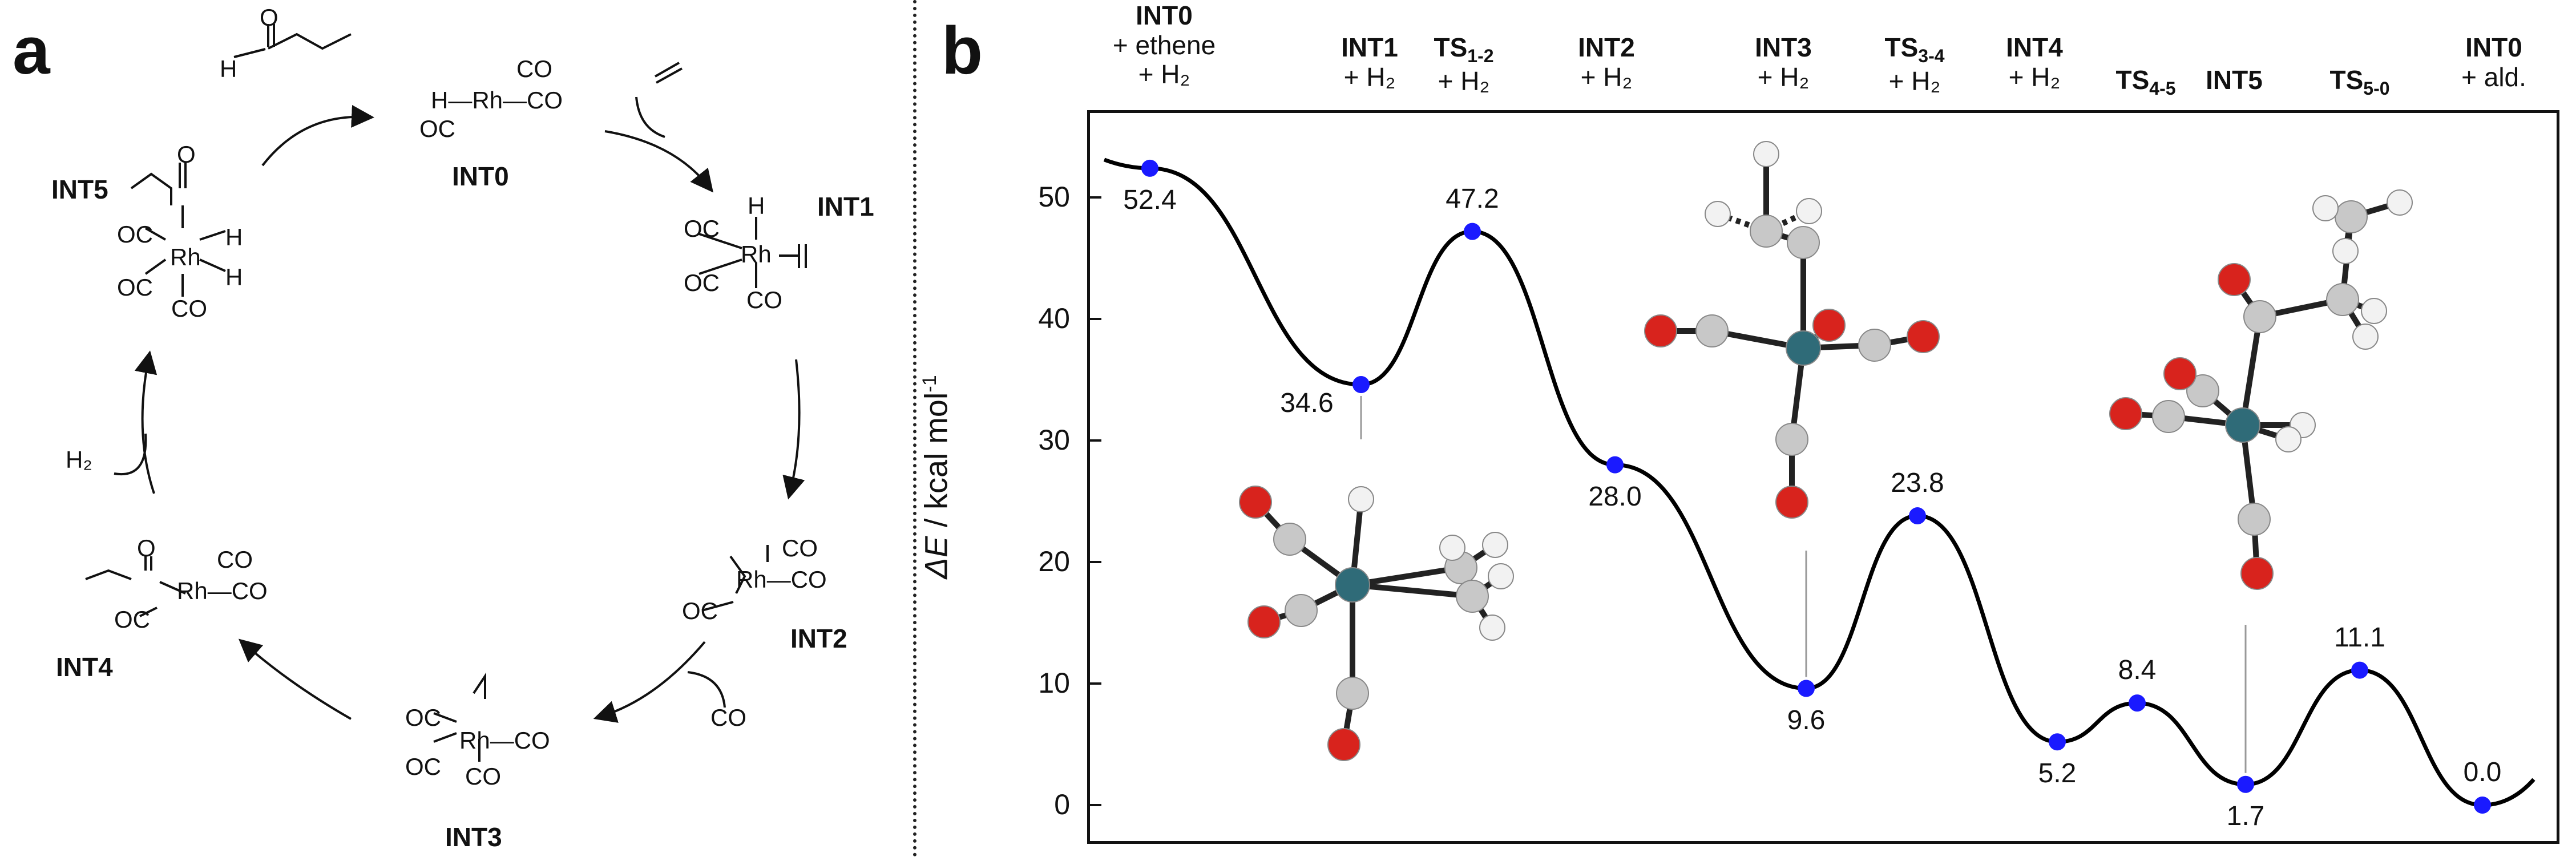 This screenshot has width=2576, height=857. Describe the element at coordinates (1463, 64) in the screenshot. I see `column-label: TS1-2 + H₂` at that location.